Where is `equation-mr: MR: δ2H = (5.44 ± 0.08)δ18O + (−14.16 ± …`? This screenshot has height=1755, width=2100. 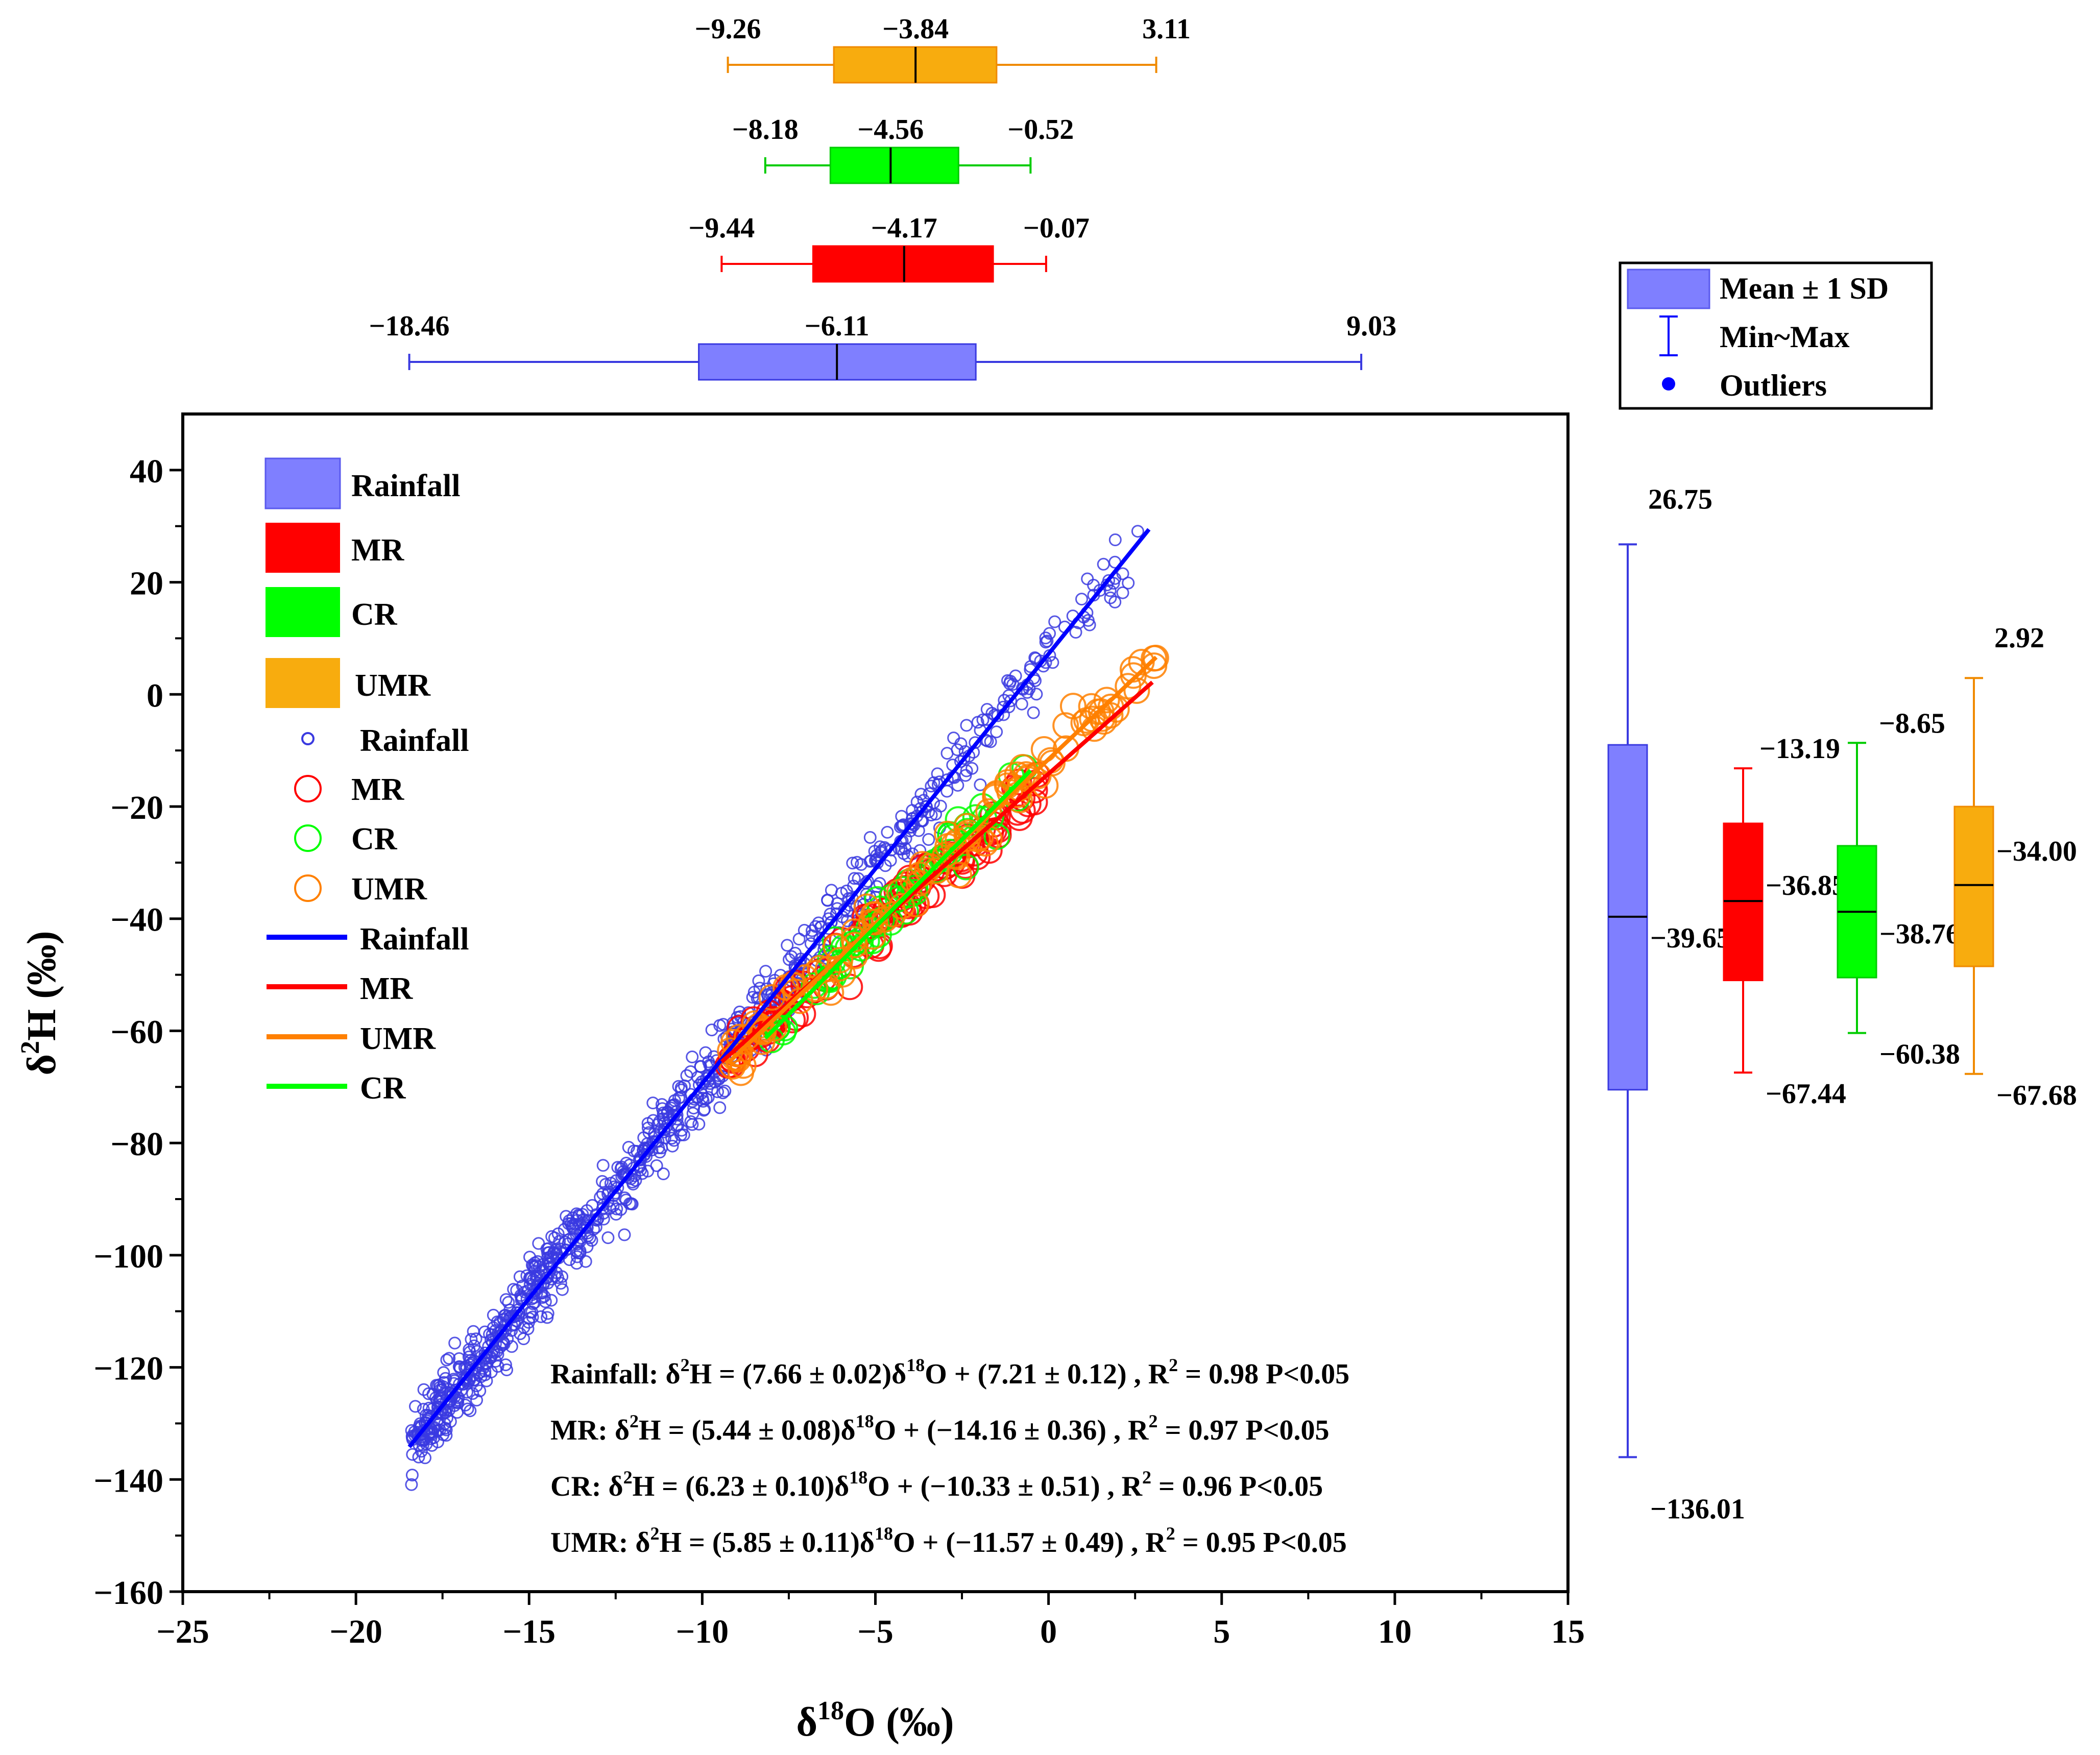
equation-mr: MR: δ2H = (5.44 ± 0.08)δ18O + (−14.16 ± … is located at coordinates (940, 1428).